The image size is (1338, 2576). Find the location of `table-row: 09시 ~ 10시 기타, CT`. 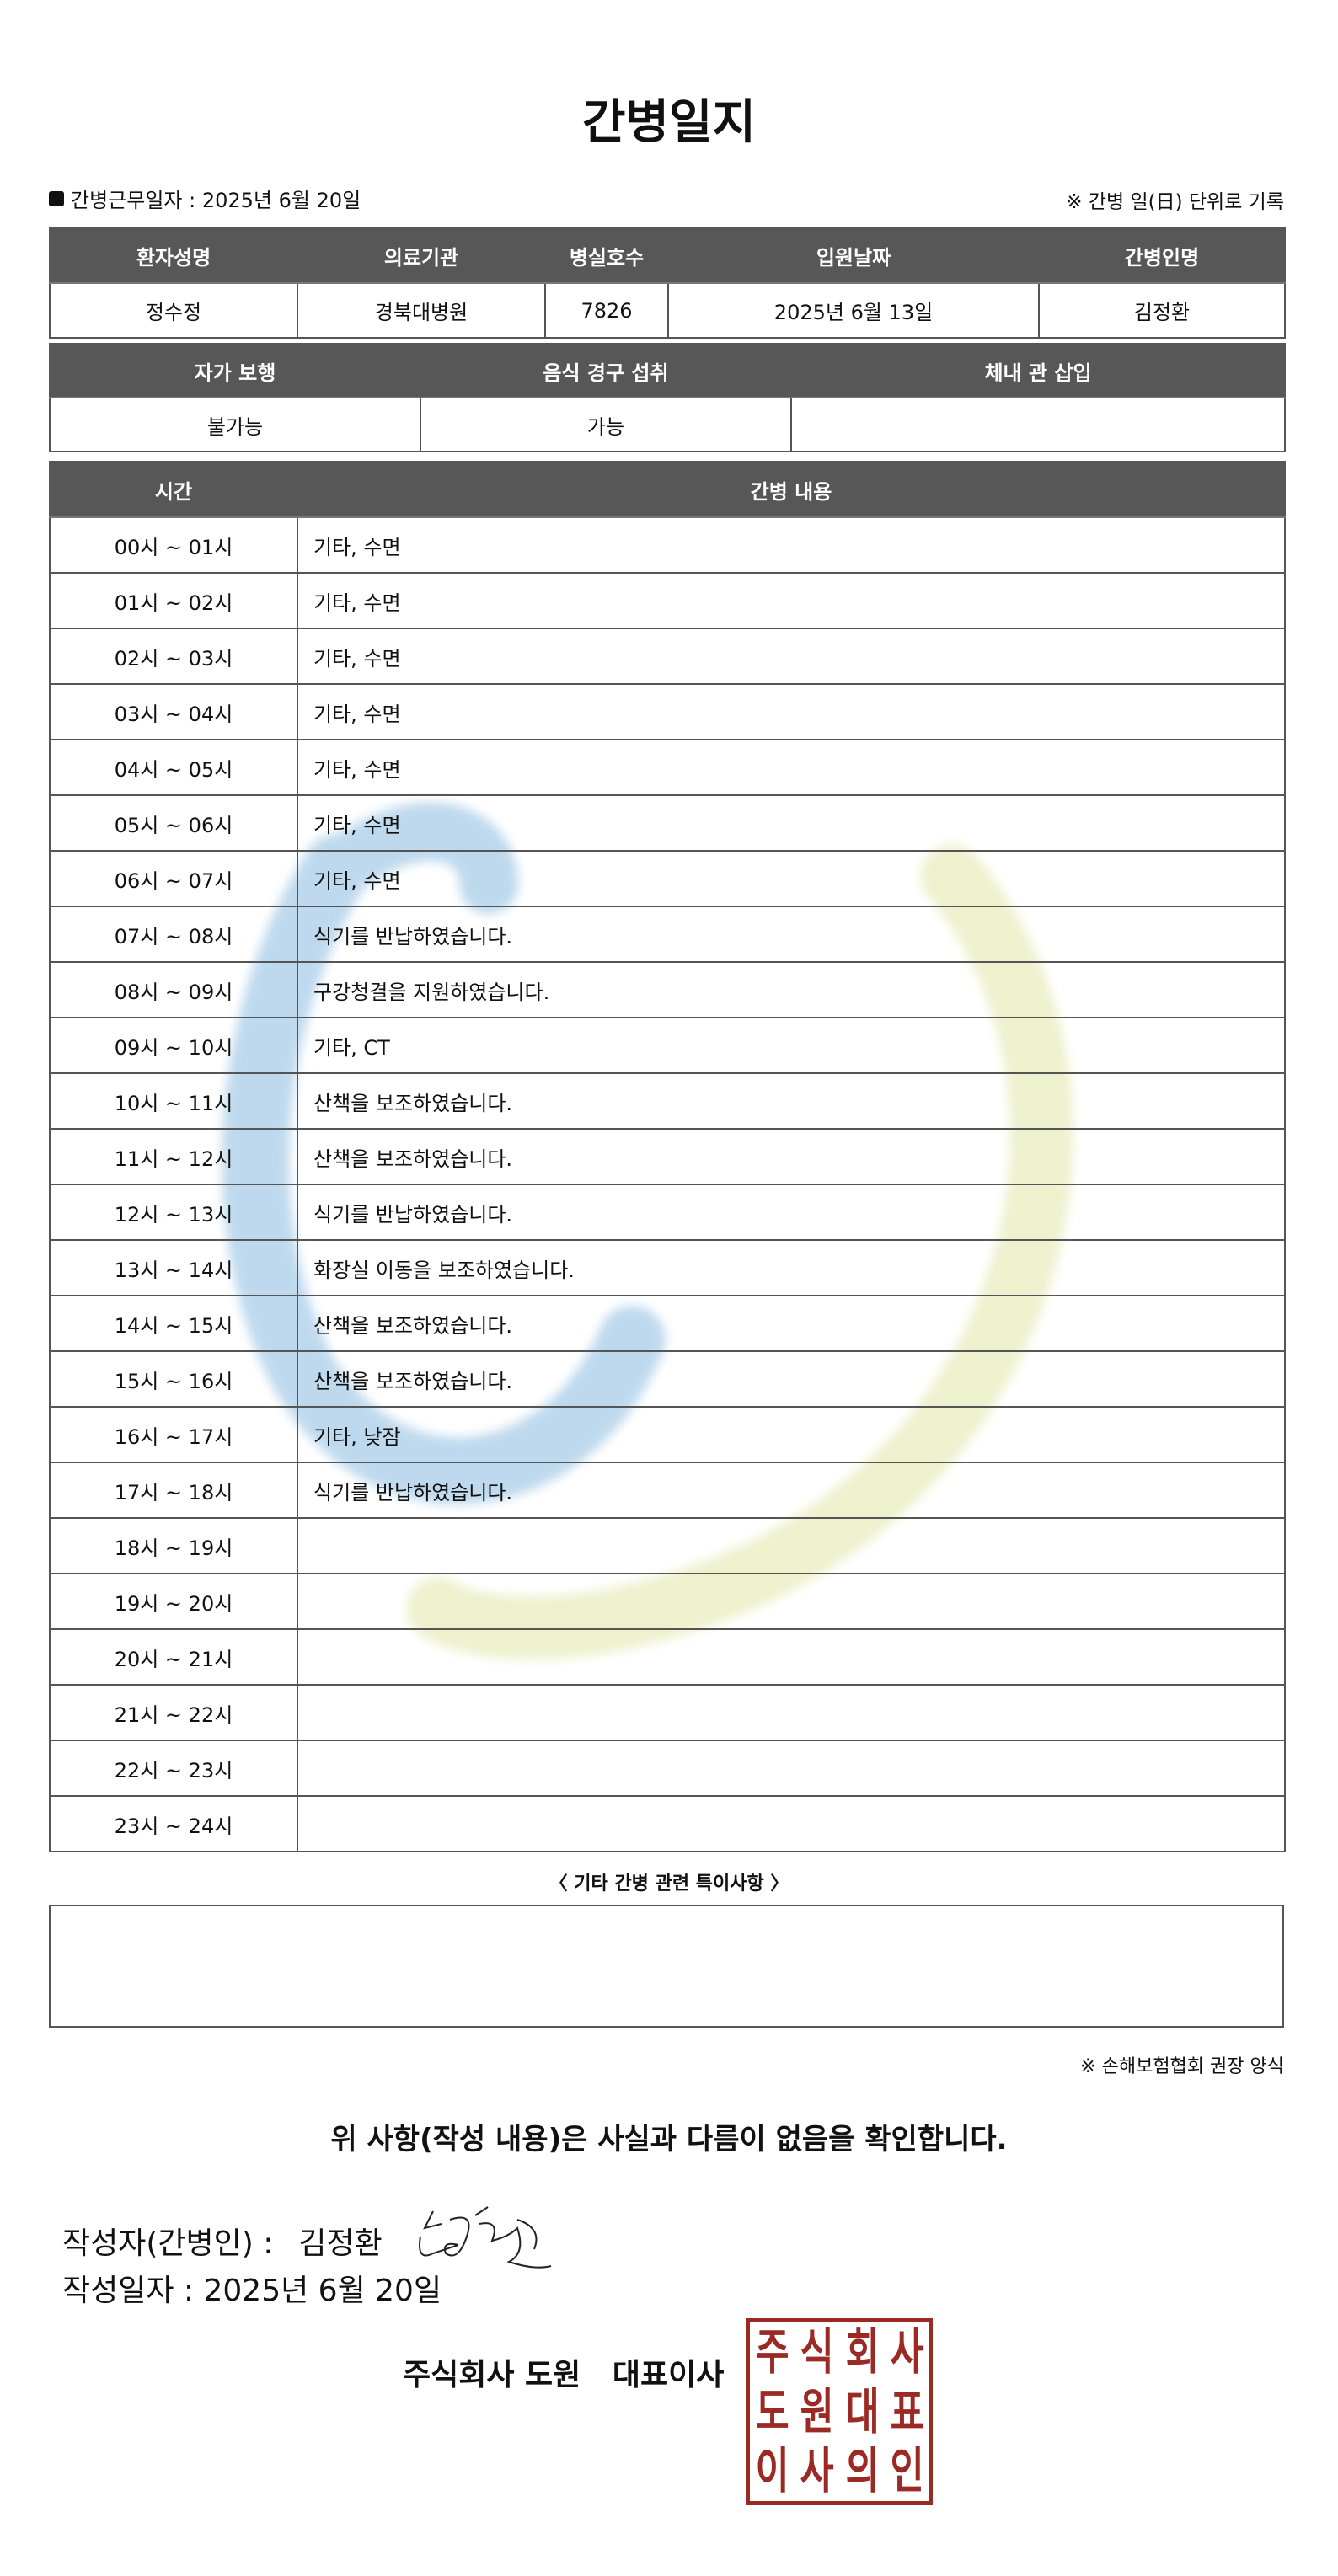

table-row: 09시 ~ 10시 기타, CT is located at coordinates (667, 1045).